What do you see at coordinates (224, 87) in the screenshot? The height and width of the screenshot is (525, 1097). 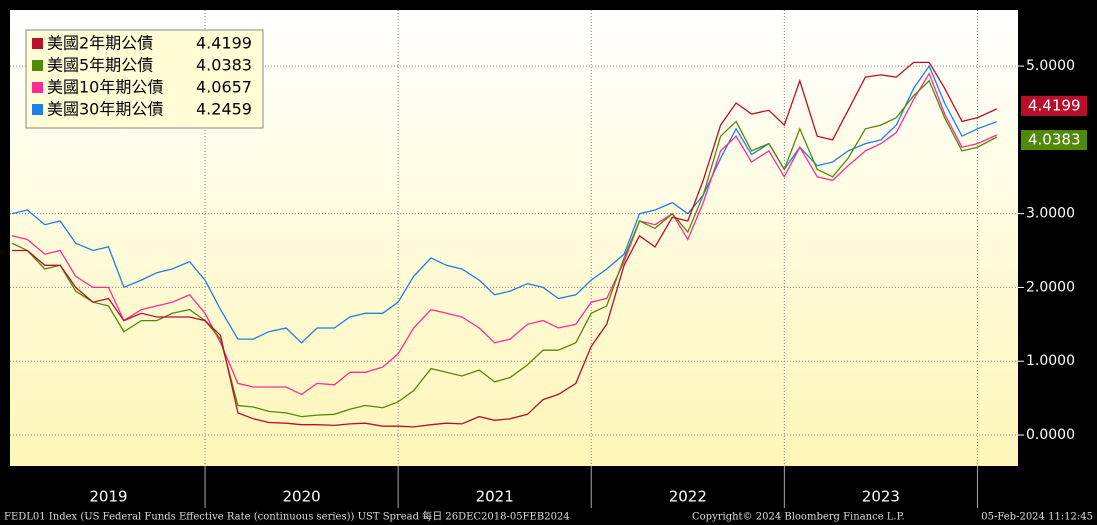 I see `legend-value: 4.0657` at bounding box center [224, 87].